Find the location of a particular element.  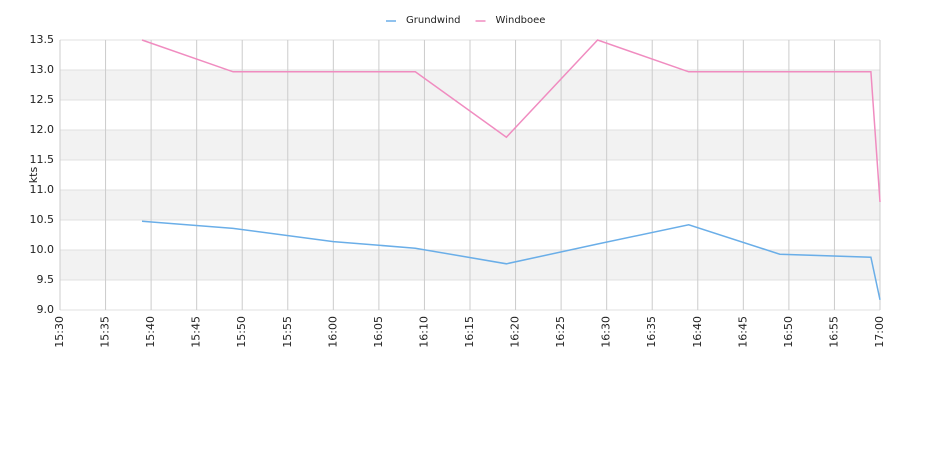

y-tick-label: 10.5 is located at coordinates (42, 219).